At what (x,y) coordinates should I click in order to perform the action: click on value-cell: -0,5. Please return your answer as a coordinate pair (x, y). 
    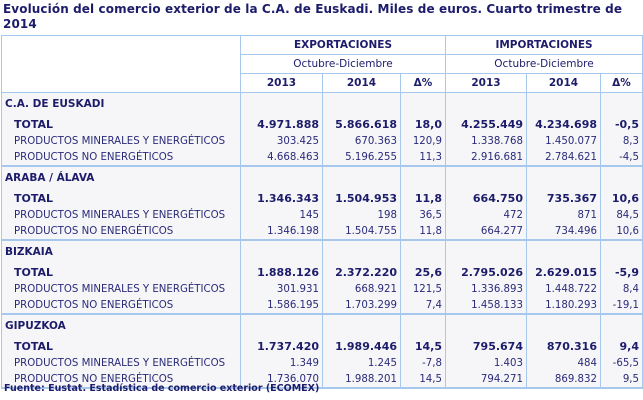
    Looking at the image, I should click on (621, 124).